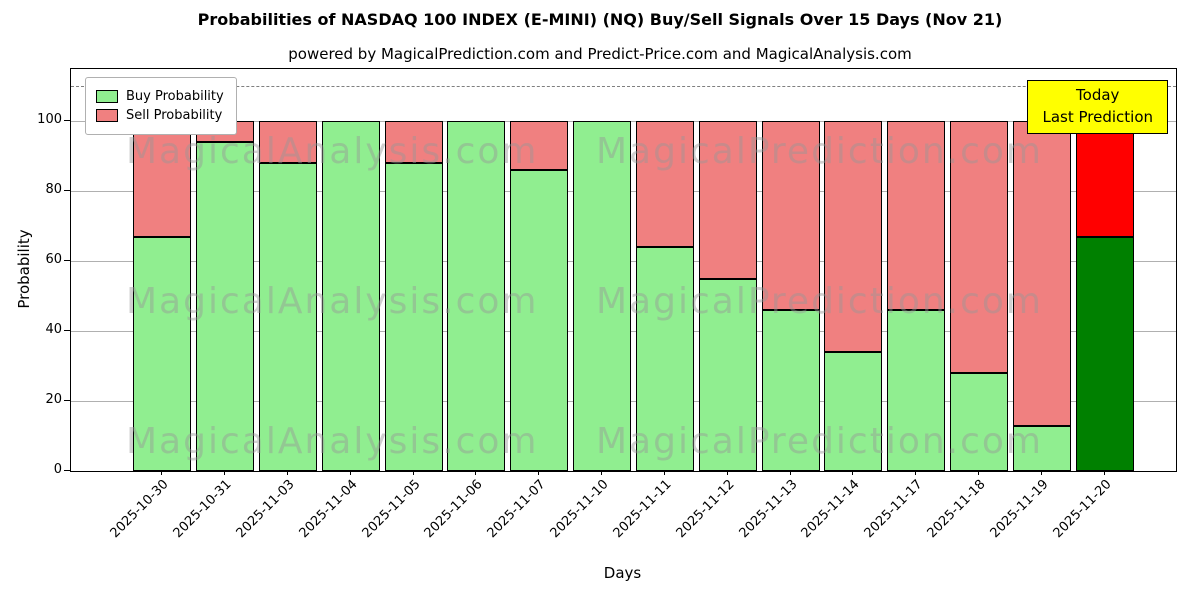 The image size is (1200, 600). Describe the element at coordinates (175, 96) in the screenshot. I see `legend-label-buy: Buy Probability` at that location.